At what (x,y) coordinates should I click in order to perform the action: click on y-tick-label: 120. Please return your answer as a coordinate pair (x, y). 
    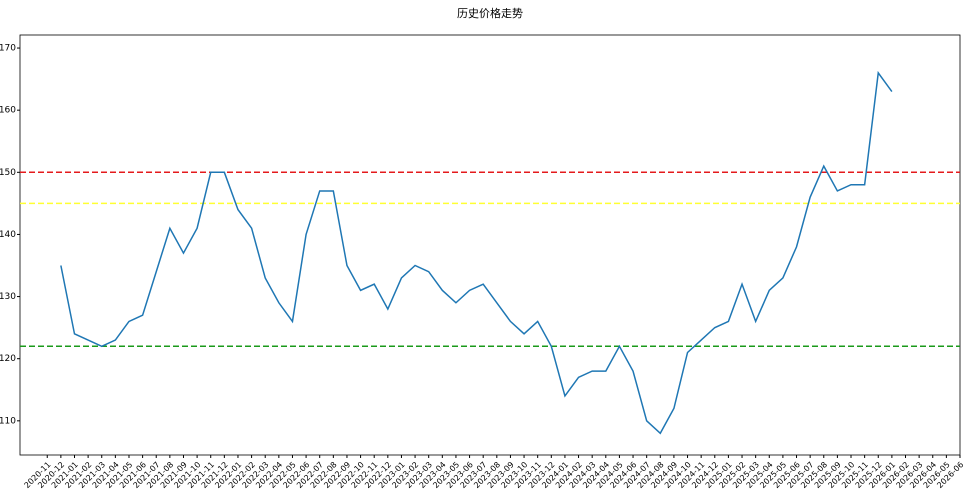
    Looking at the image, I should click on (8, 359).